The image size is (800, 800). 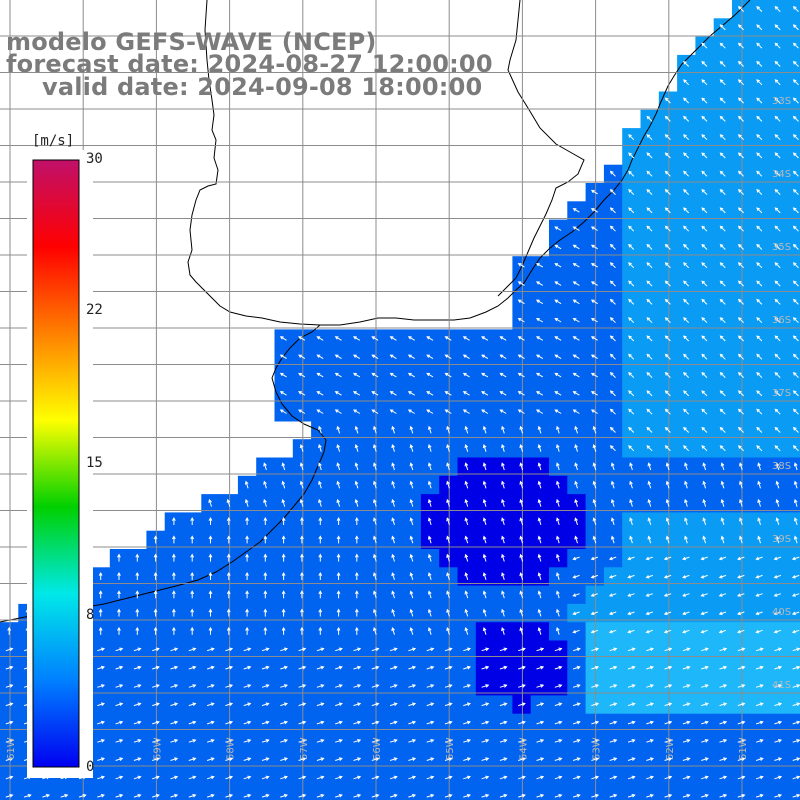 I want to click on uruguay-coast, so click(x=541, y=148).